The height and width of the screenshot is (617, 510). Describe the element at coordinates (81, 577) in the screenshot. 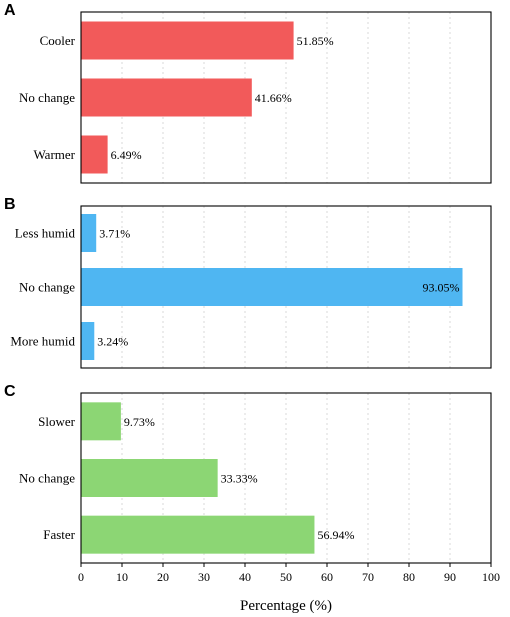

I see `x-tick-label: 0` at that location.